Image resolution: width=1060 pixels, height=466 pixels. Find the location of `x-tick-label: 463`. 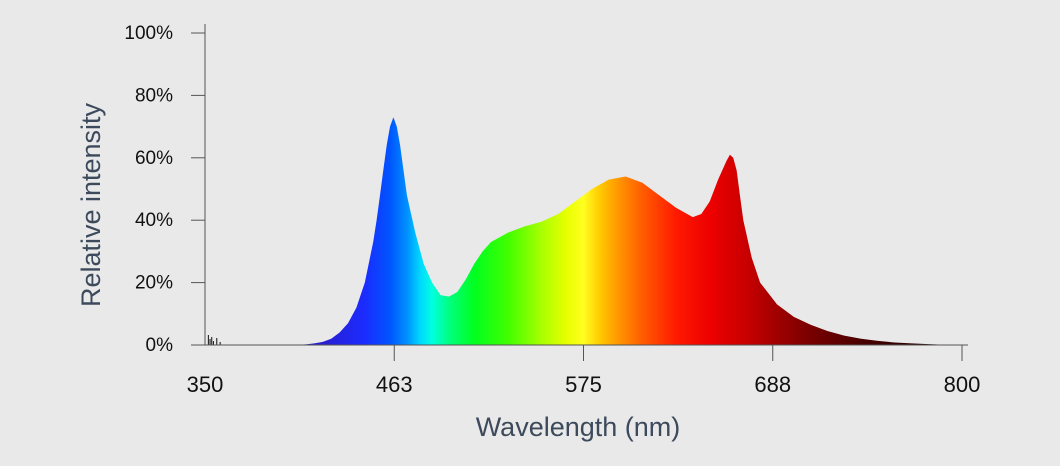

x-tick-label: 463 is located at coordinates (394, 384).